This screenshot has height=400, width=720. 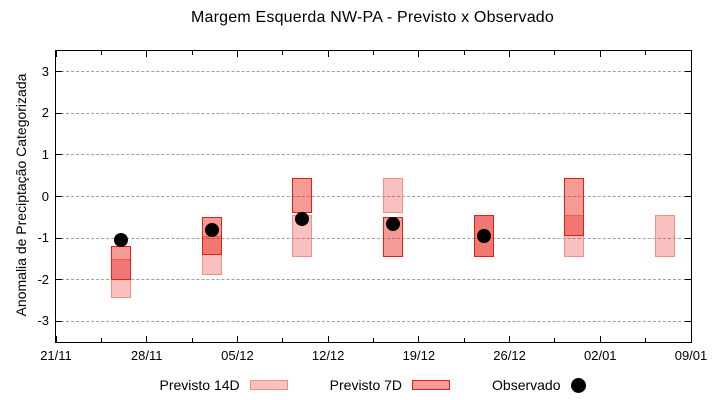 What do you see at coordinates (45, 196) in the screenshot?
I see `y-tick-label: 0` at bounding box center [45, 196].